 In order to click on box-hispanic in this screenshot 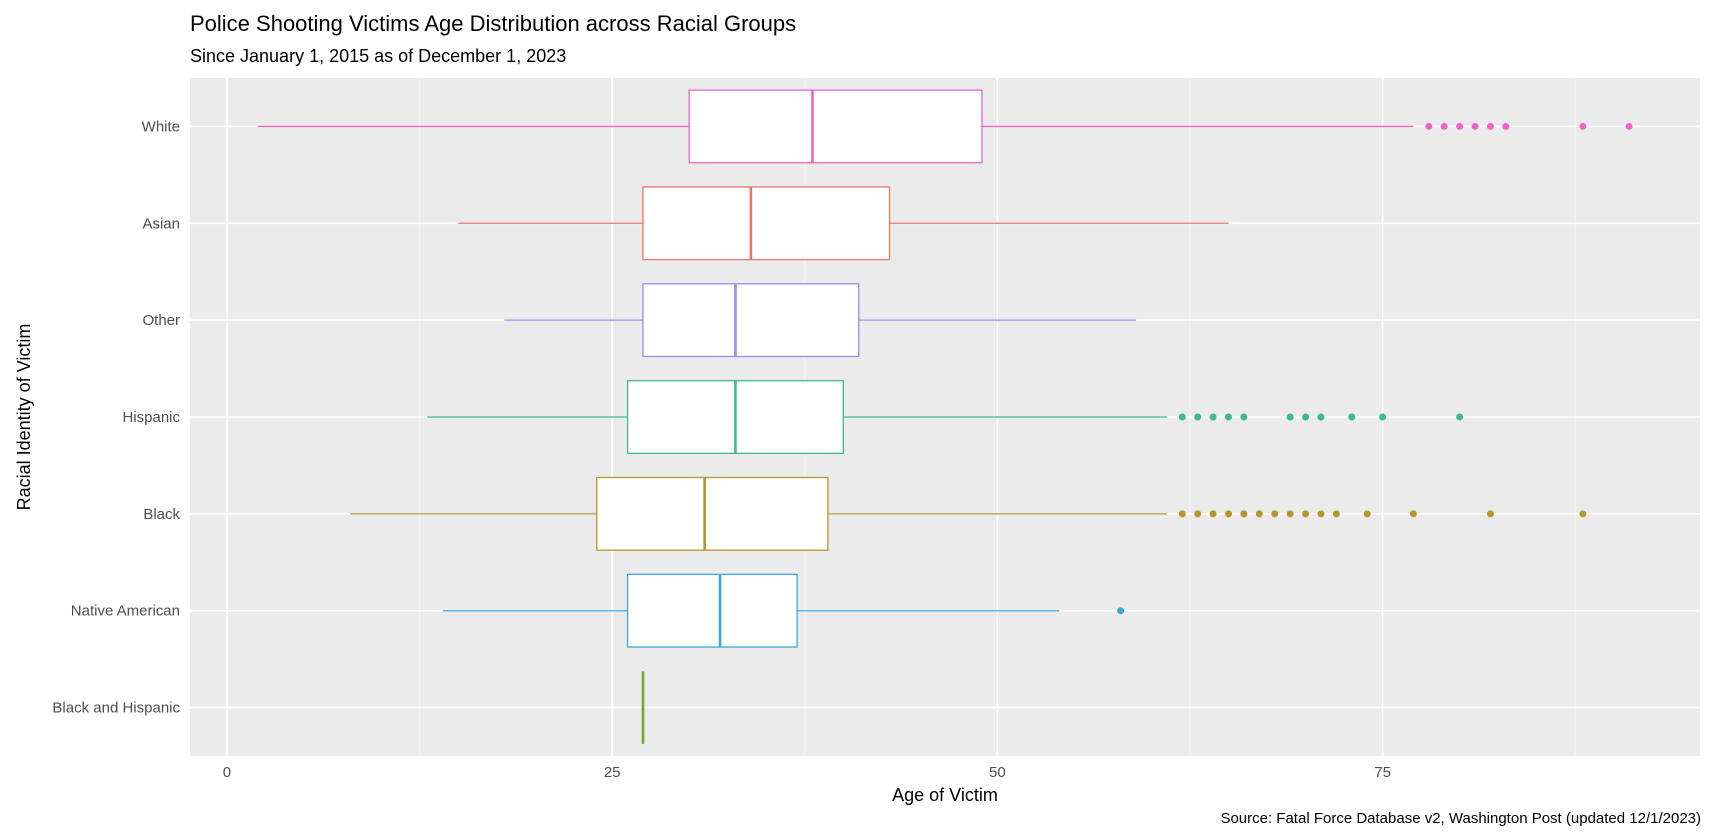, I will do `click(945, 417)`.